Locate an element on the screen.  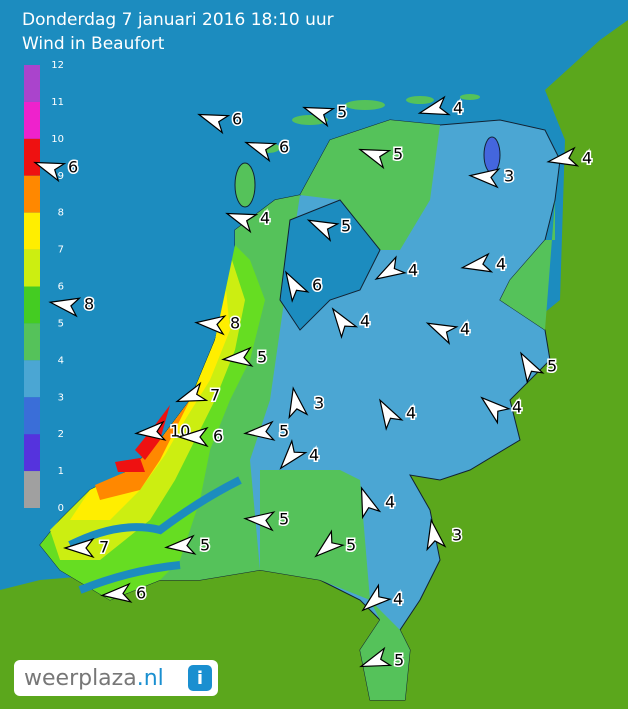
wind-force: 7 is located at coordinates (104, 547).